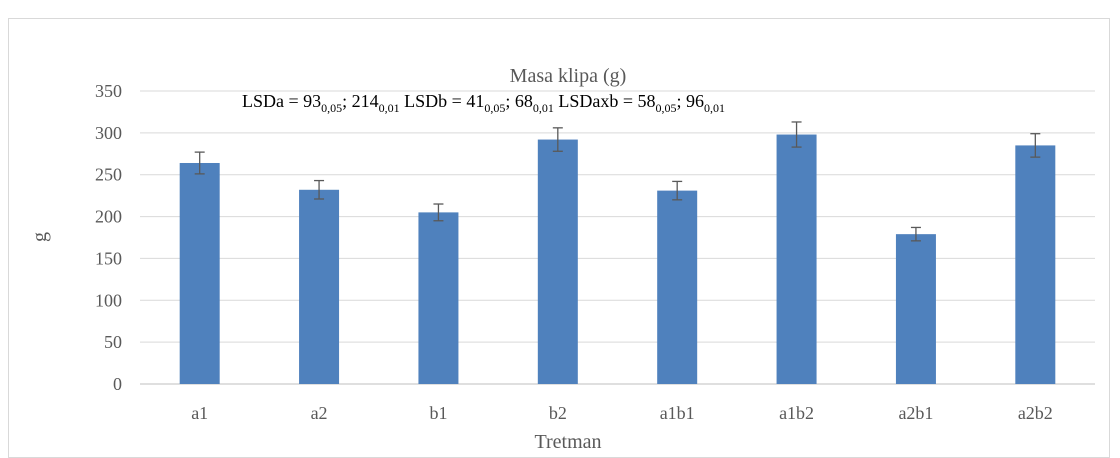 This screenshot has height=458, width=1120. Describe the element at coordinates (331, 108) in the screenshot. I see `lsda-sub-005: 0,05` at that location.